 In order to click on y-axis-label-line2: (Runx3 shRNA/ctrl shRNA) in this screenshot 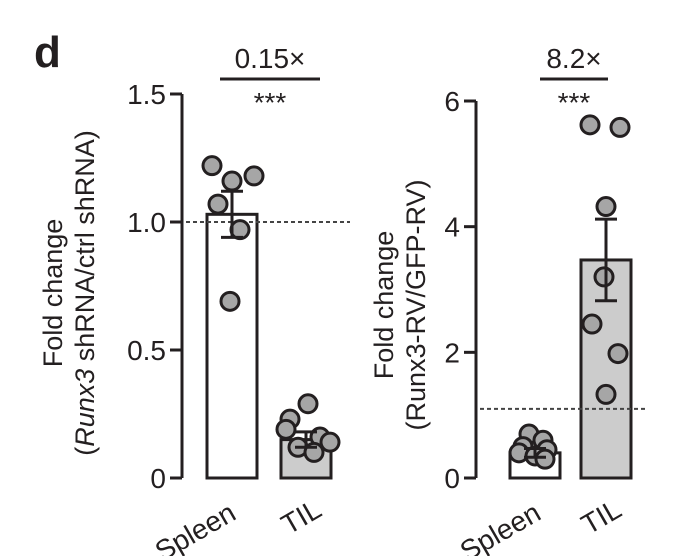, I will do `click(85, 293)`.